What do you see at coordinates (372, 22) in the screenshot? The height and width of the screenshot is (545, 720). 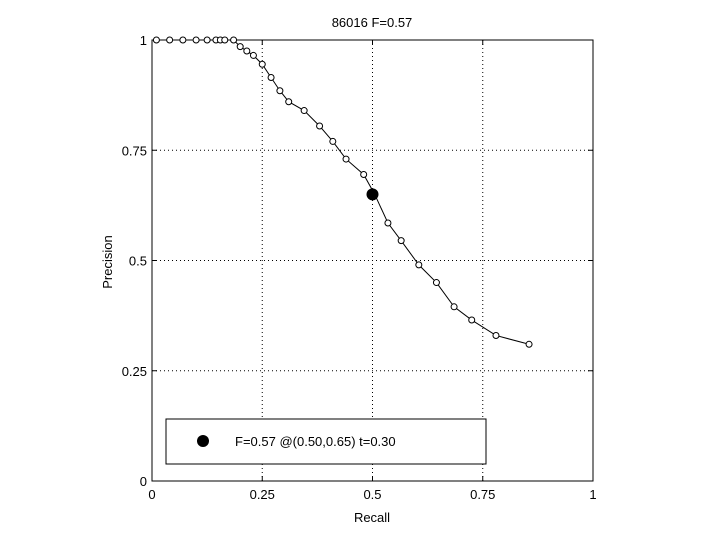 I see `chart-title: 86016 F=0.57` at bounding box center [372, 22].